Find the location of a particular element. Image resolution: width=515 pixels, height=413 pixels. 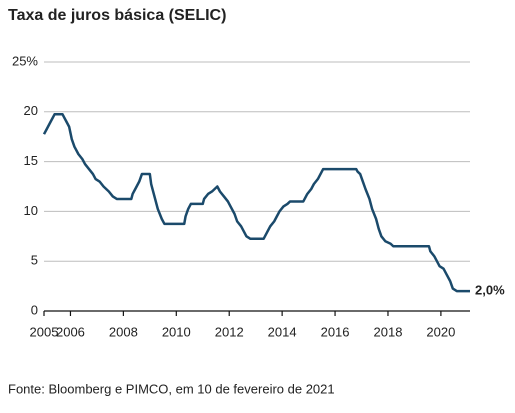

y-tick-label: 15 is located at coordinates (31, 160).